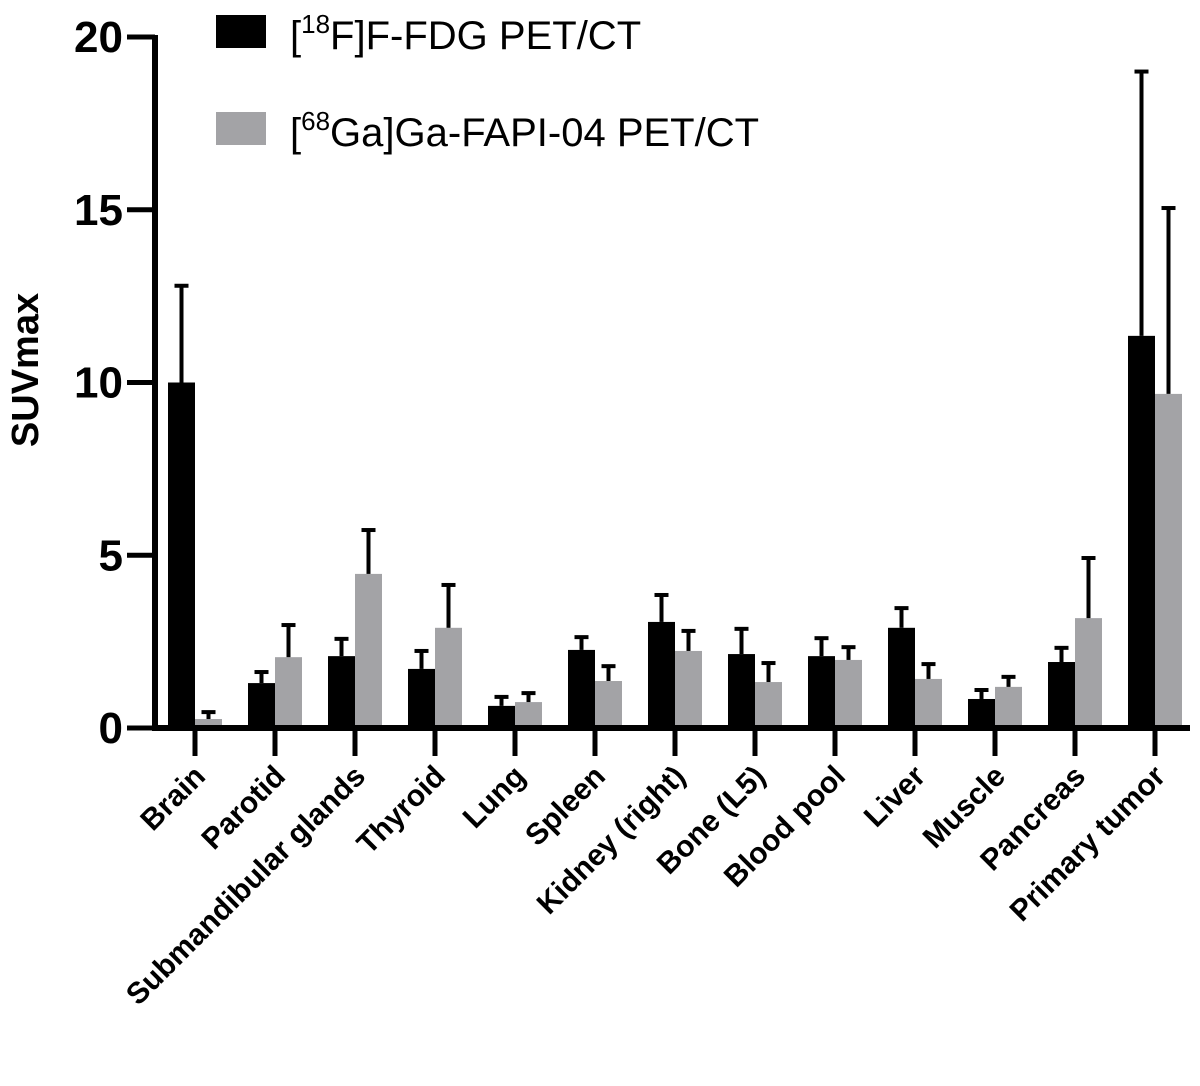  Describe the element at coordinates (173, 799) in the screenshot. I see `x-tick-label: Brain` at that location.